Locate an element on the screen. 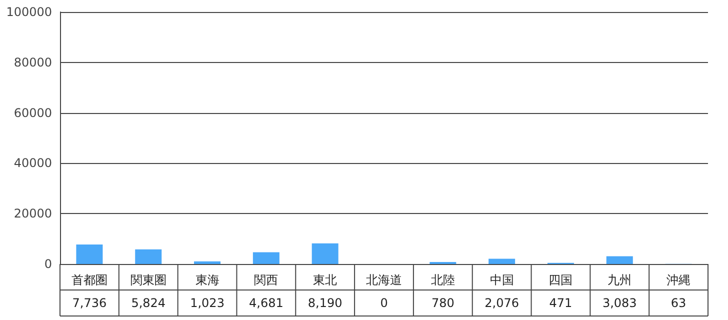 The height and width of the screenshot is (320, 728). data-label: 471 is located at coordinates (560, 303).